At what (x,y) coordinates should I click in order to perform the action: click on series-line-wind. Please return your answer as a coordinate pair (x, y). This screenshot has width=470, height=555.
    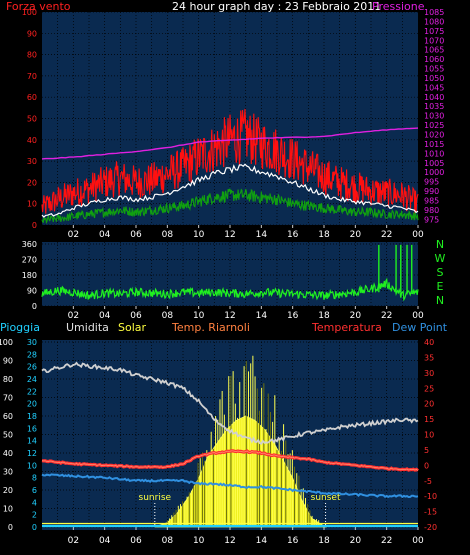
    Looking at the image, I should click on (230, 190).